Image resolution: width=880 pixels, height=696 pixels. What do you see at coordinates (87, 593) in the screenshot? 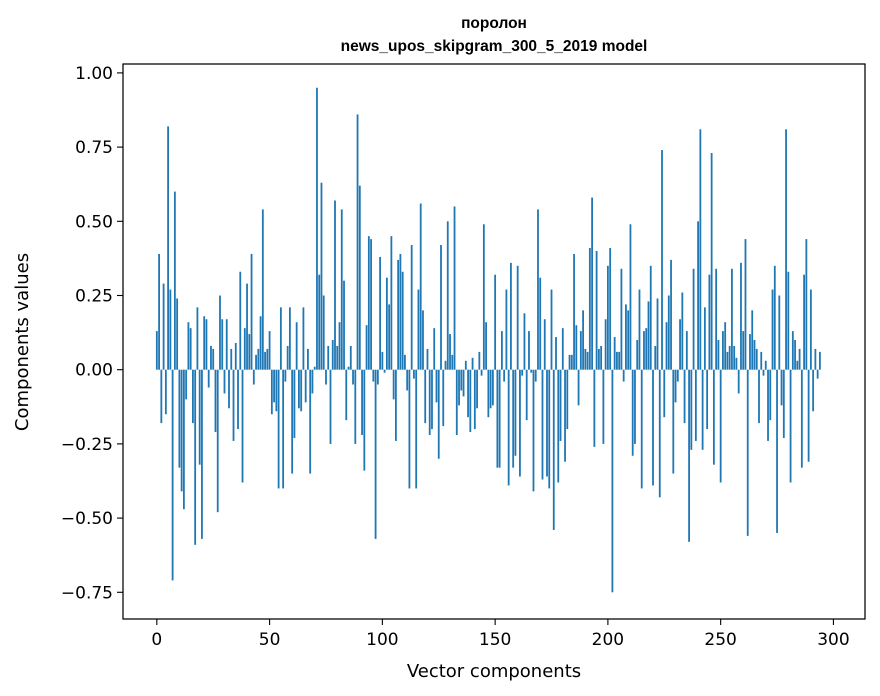
I see `y-tick-label: −0.75` at bounding box center [87, 593].